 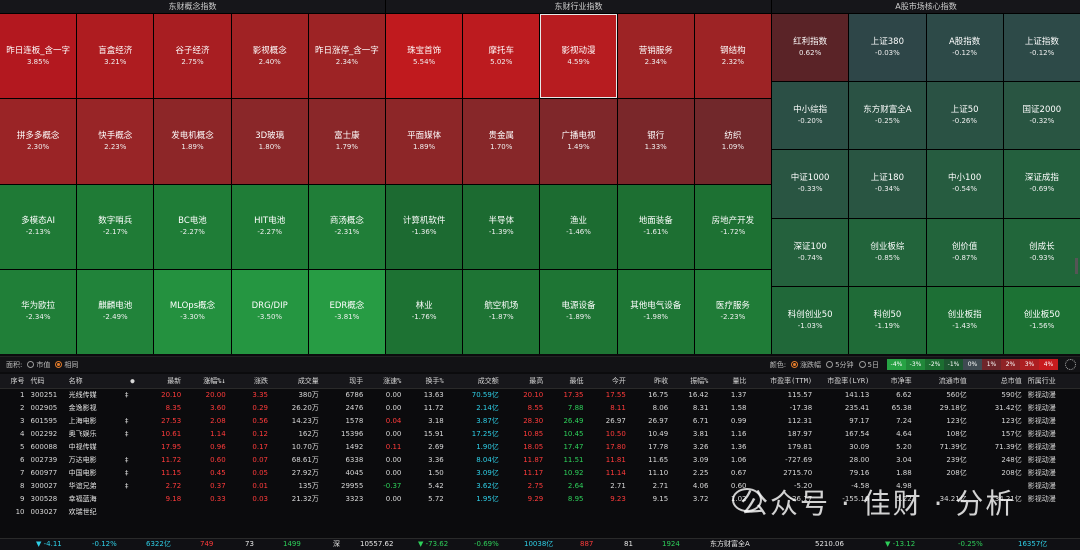 What do you see at coordinates (296, 381) in the screenshot?
I see `column-header: 成交量` at bounding box center [296, 381].